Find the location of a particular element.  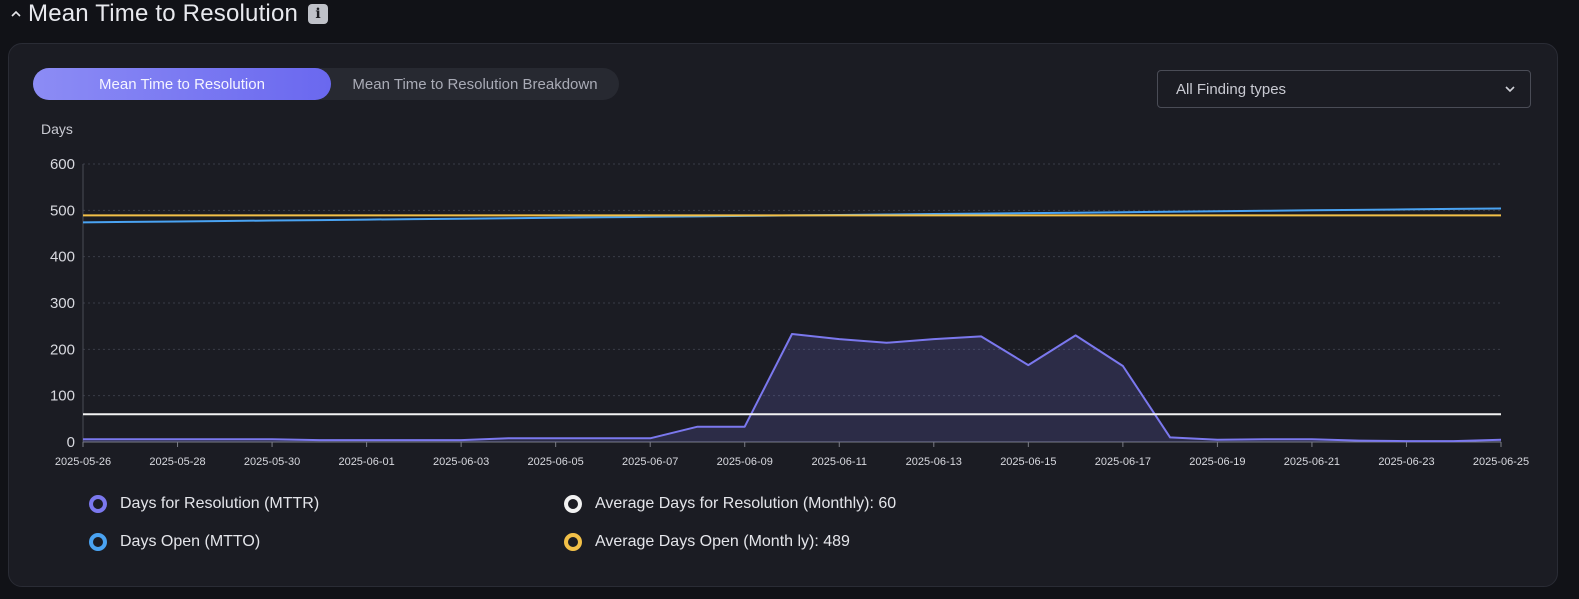

tab-mean-time-to-resolution-breakdown: Mean Time to Resolution Breakdown is located at coordinates (475, 84).